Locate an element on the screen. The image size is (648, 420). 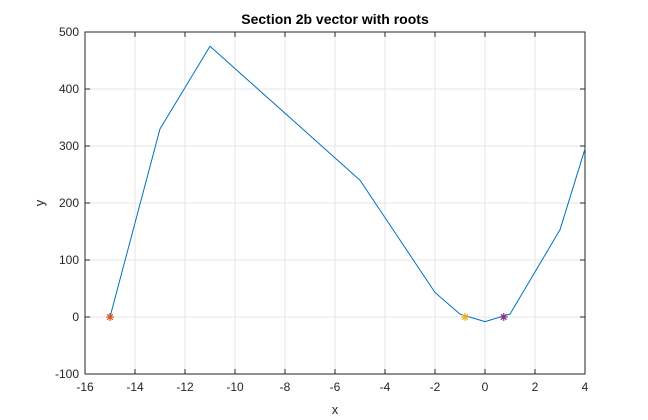
x-tick-label: -16 is located at coordinates (85, 387).